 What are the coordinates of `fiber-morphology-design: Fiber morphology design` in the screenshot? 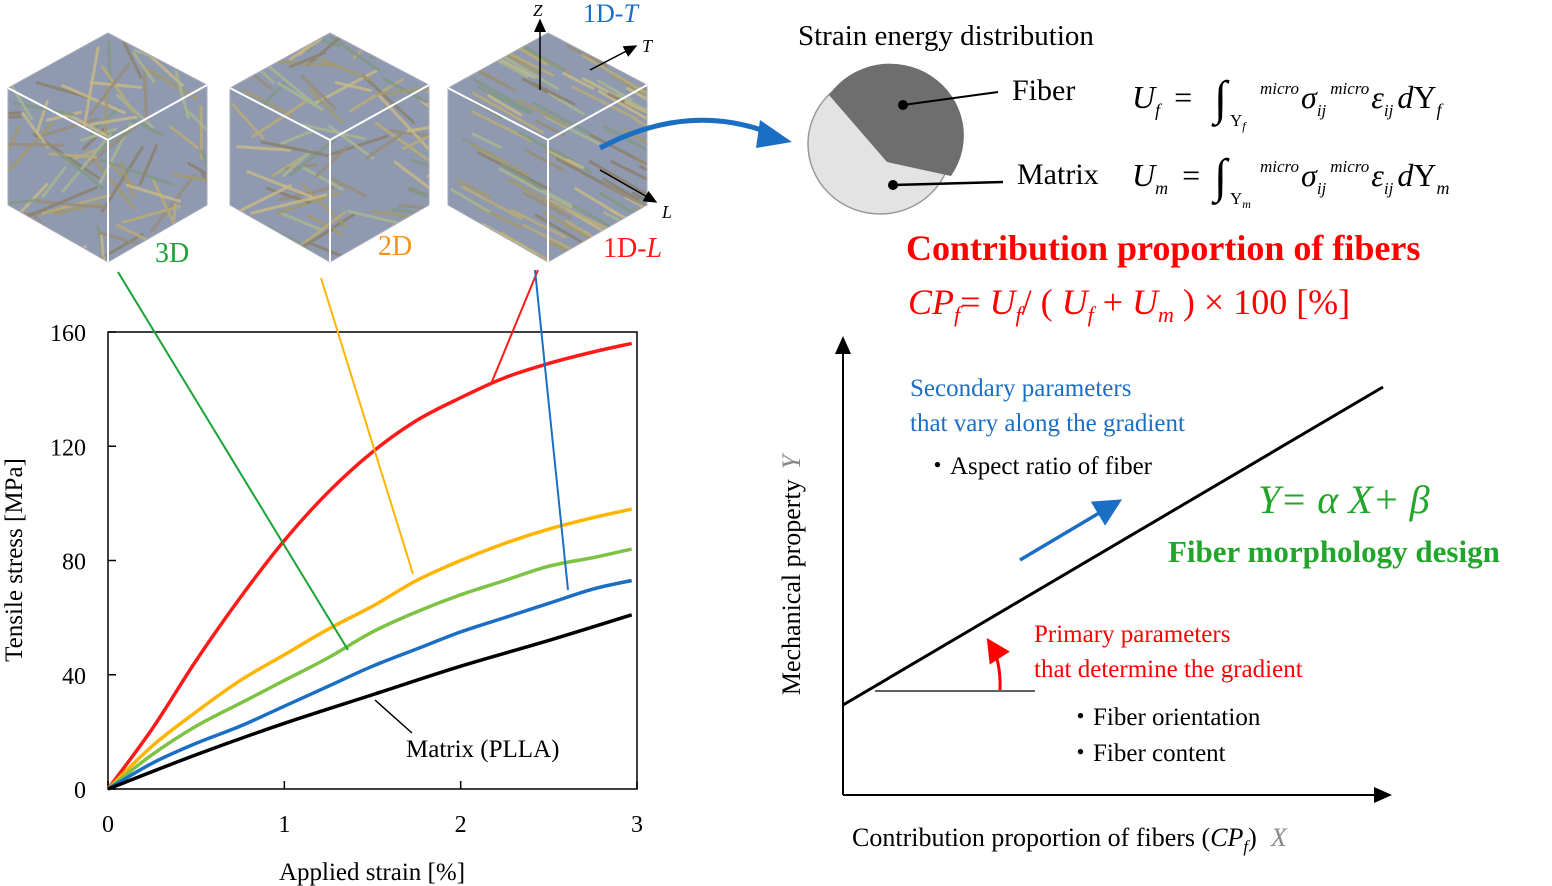 It's located at (1334, 551).